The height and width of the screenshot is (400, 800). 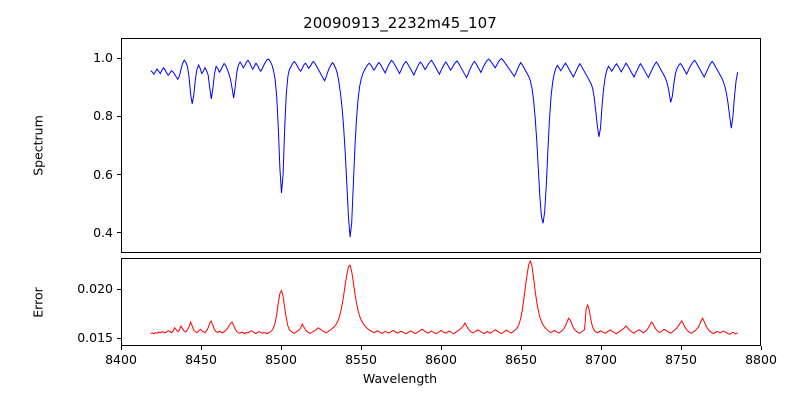 What do you see at coordinates (441, 359) in the screenshot?
I see `x-tick-label: 8600` at bounding box center [441, 359].